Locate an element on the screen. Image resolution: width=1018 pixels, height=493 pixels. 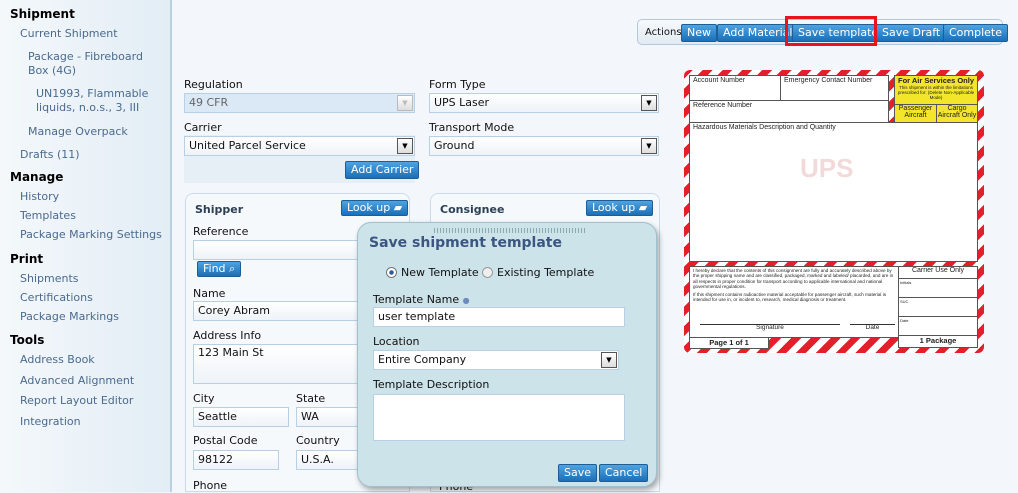
carrier-select: United Parcel Service ▼ is located at coordinates (299, 146).